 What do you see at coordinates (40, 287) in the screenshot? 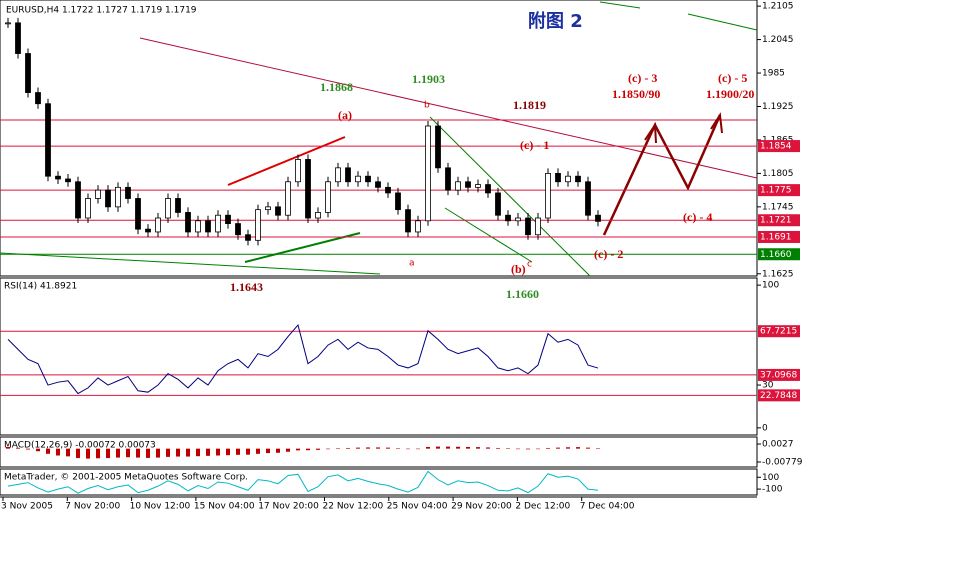
I see `panel-title: RSI(14) 41.8921` at bounding box center [40, 287].